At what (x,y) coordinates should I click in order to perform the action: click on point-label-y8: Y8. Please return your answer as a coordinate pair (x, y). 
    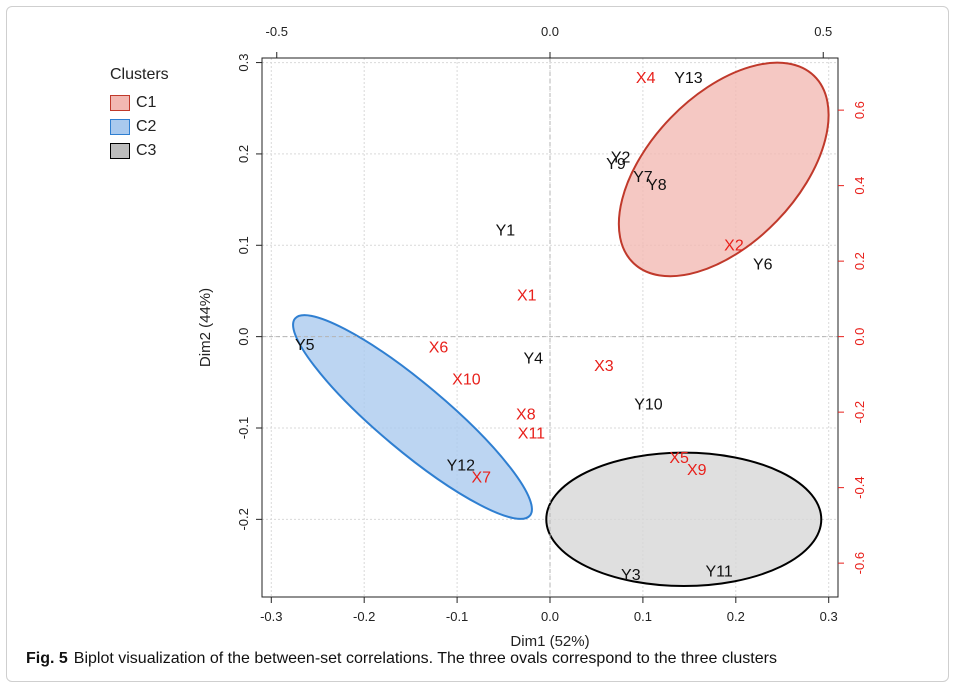
    Looking at the image, I should click on (657, 185).